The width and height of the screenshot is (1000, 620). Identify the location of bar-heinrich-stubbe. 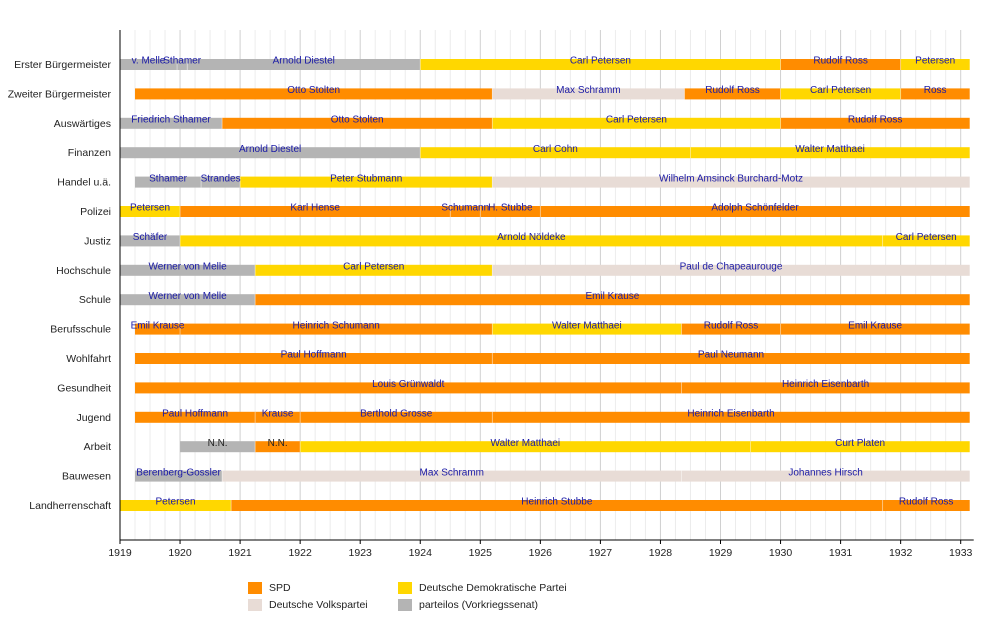
(557, 505).